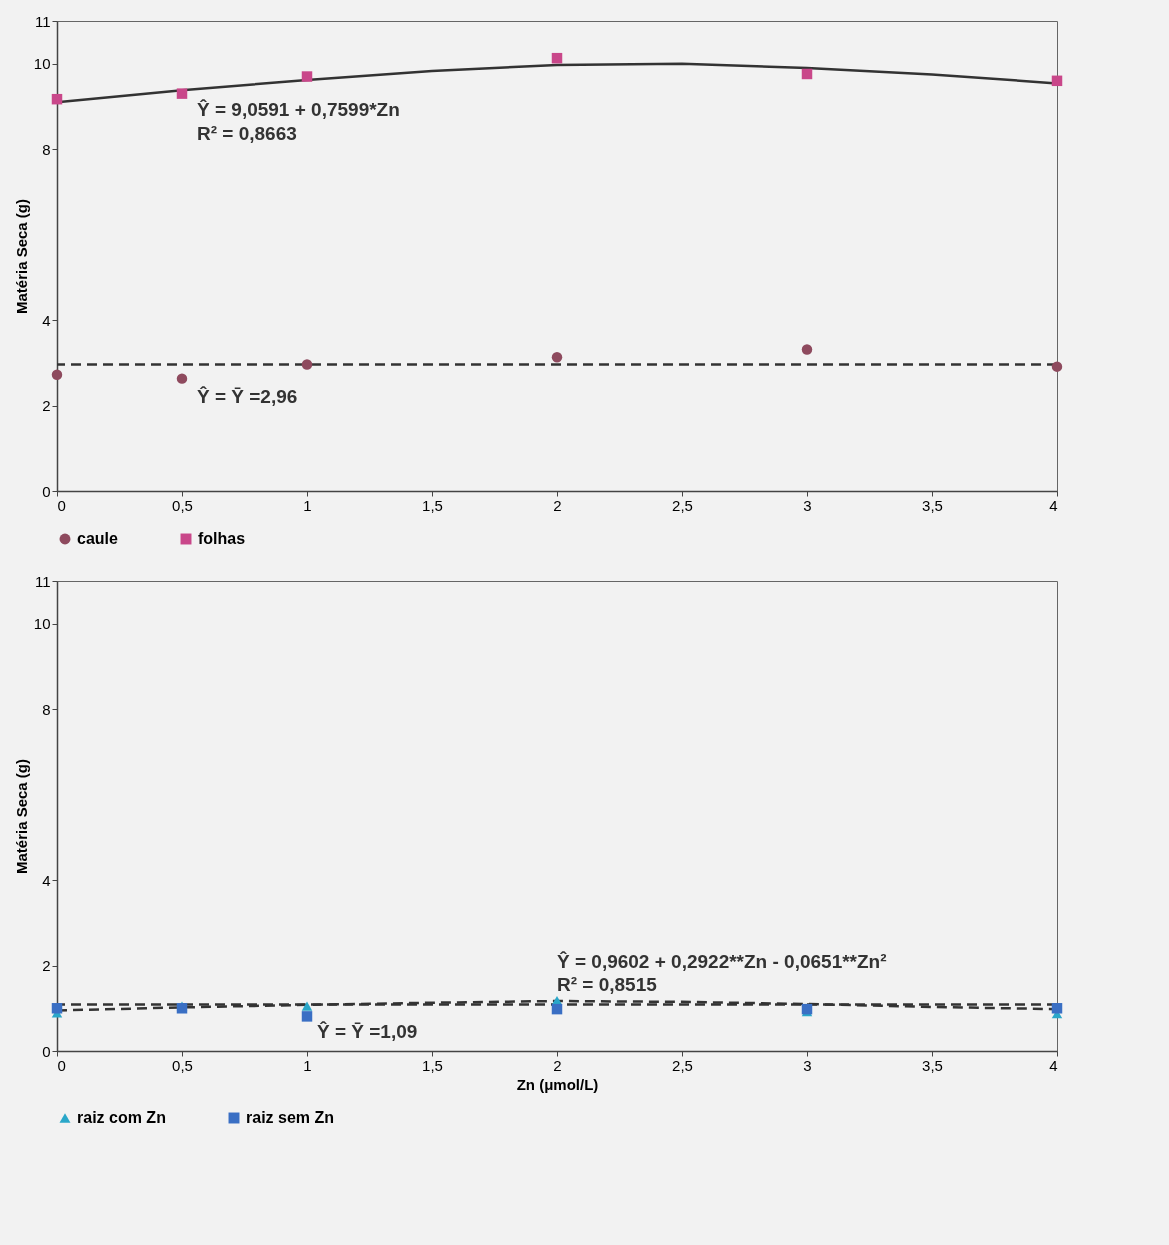 Image resolution: width=1169 pixels, height=1245 pixels. What do you see at coordinates (247, 396) in the screenshot?
I see `annotation: Ŷ = Ȳ =2,96` at bounding box center [247, 396].